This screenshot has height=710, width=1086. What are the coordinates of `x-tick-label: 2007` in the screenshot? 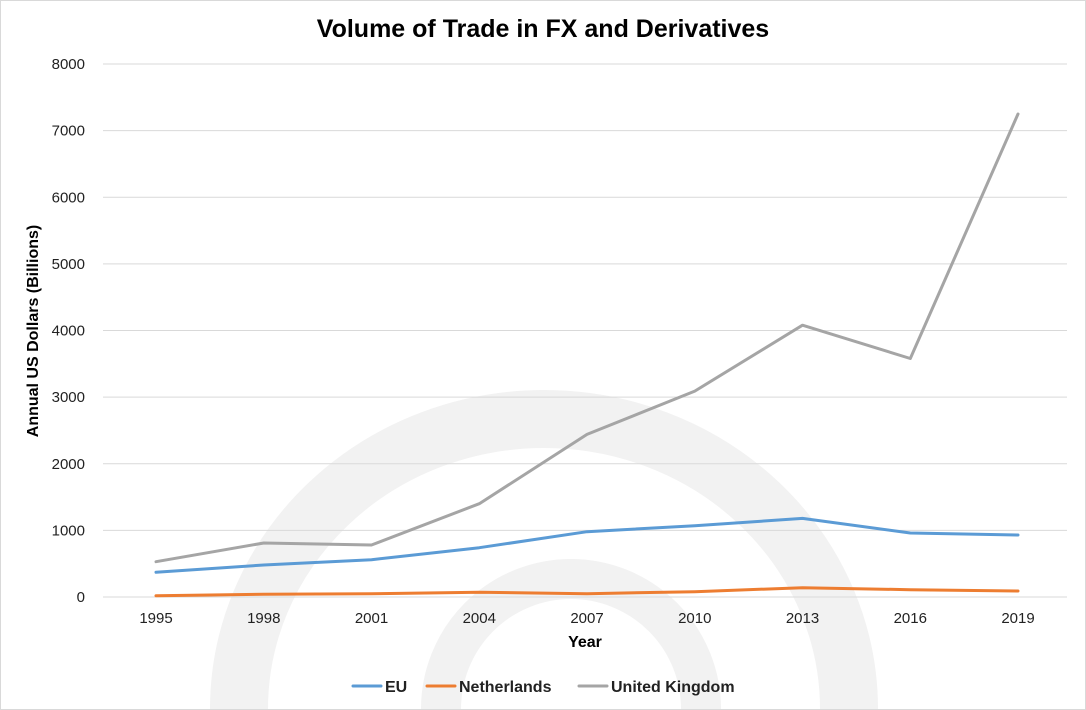 It's located at (586, 618).